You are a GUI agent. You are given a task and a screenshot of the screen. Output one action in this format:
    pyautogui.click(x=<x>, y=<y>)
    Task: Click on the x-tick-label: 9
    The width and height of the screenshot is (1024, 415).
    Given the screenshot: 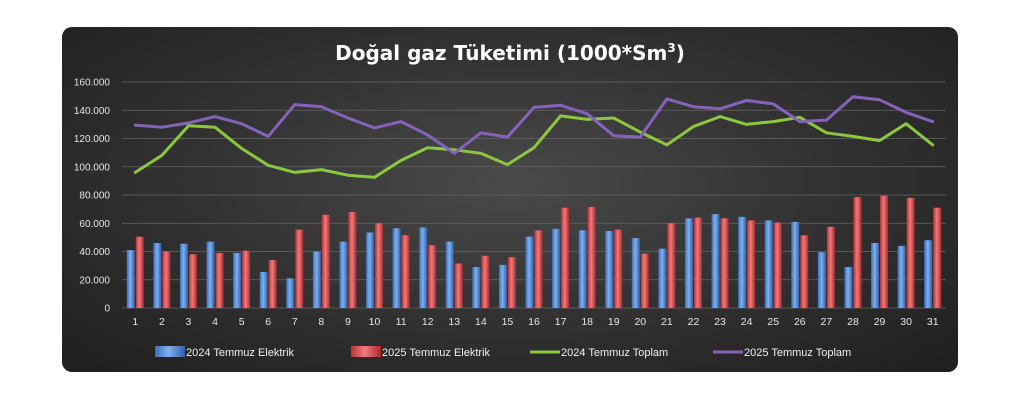 What is the action you would take?
    pyautogui.click(x=348, y=322)
    